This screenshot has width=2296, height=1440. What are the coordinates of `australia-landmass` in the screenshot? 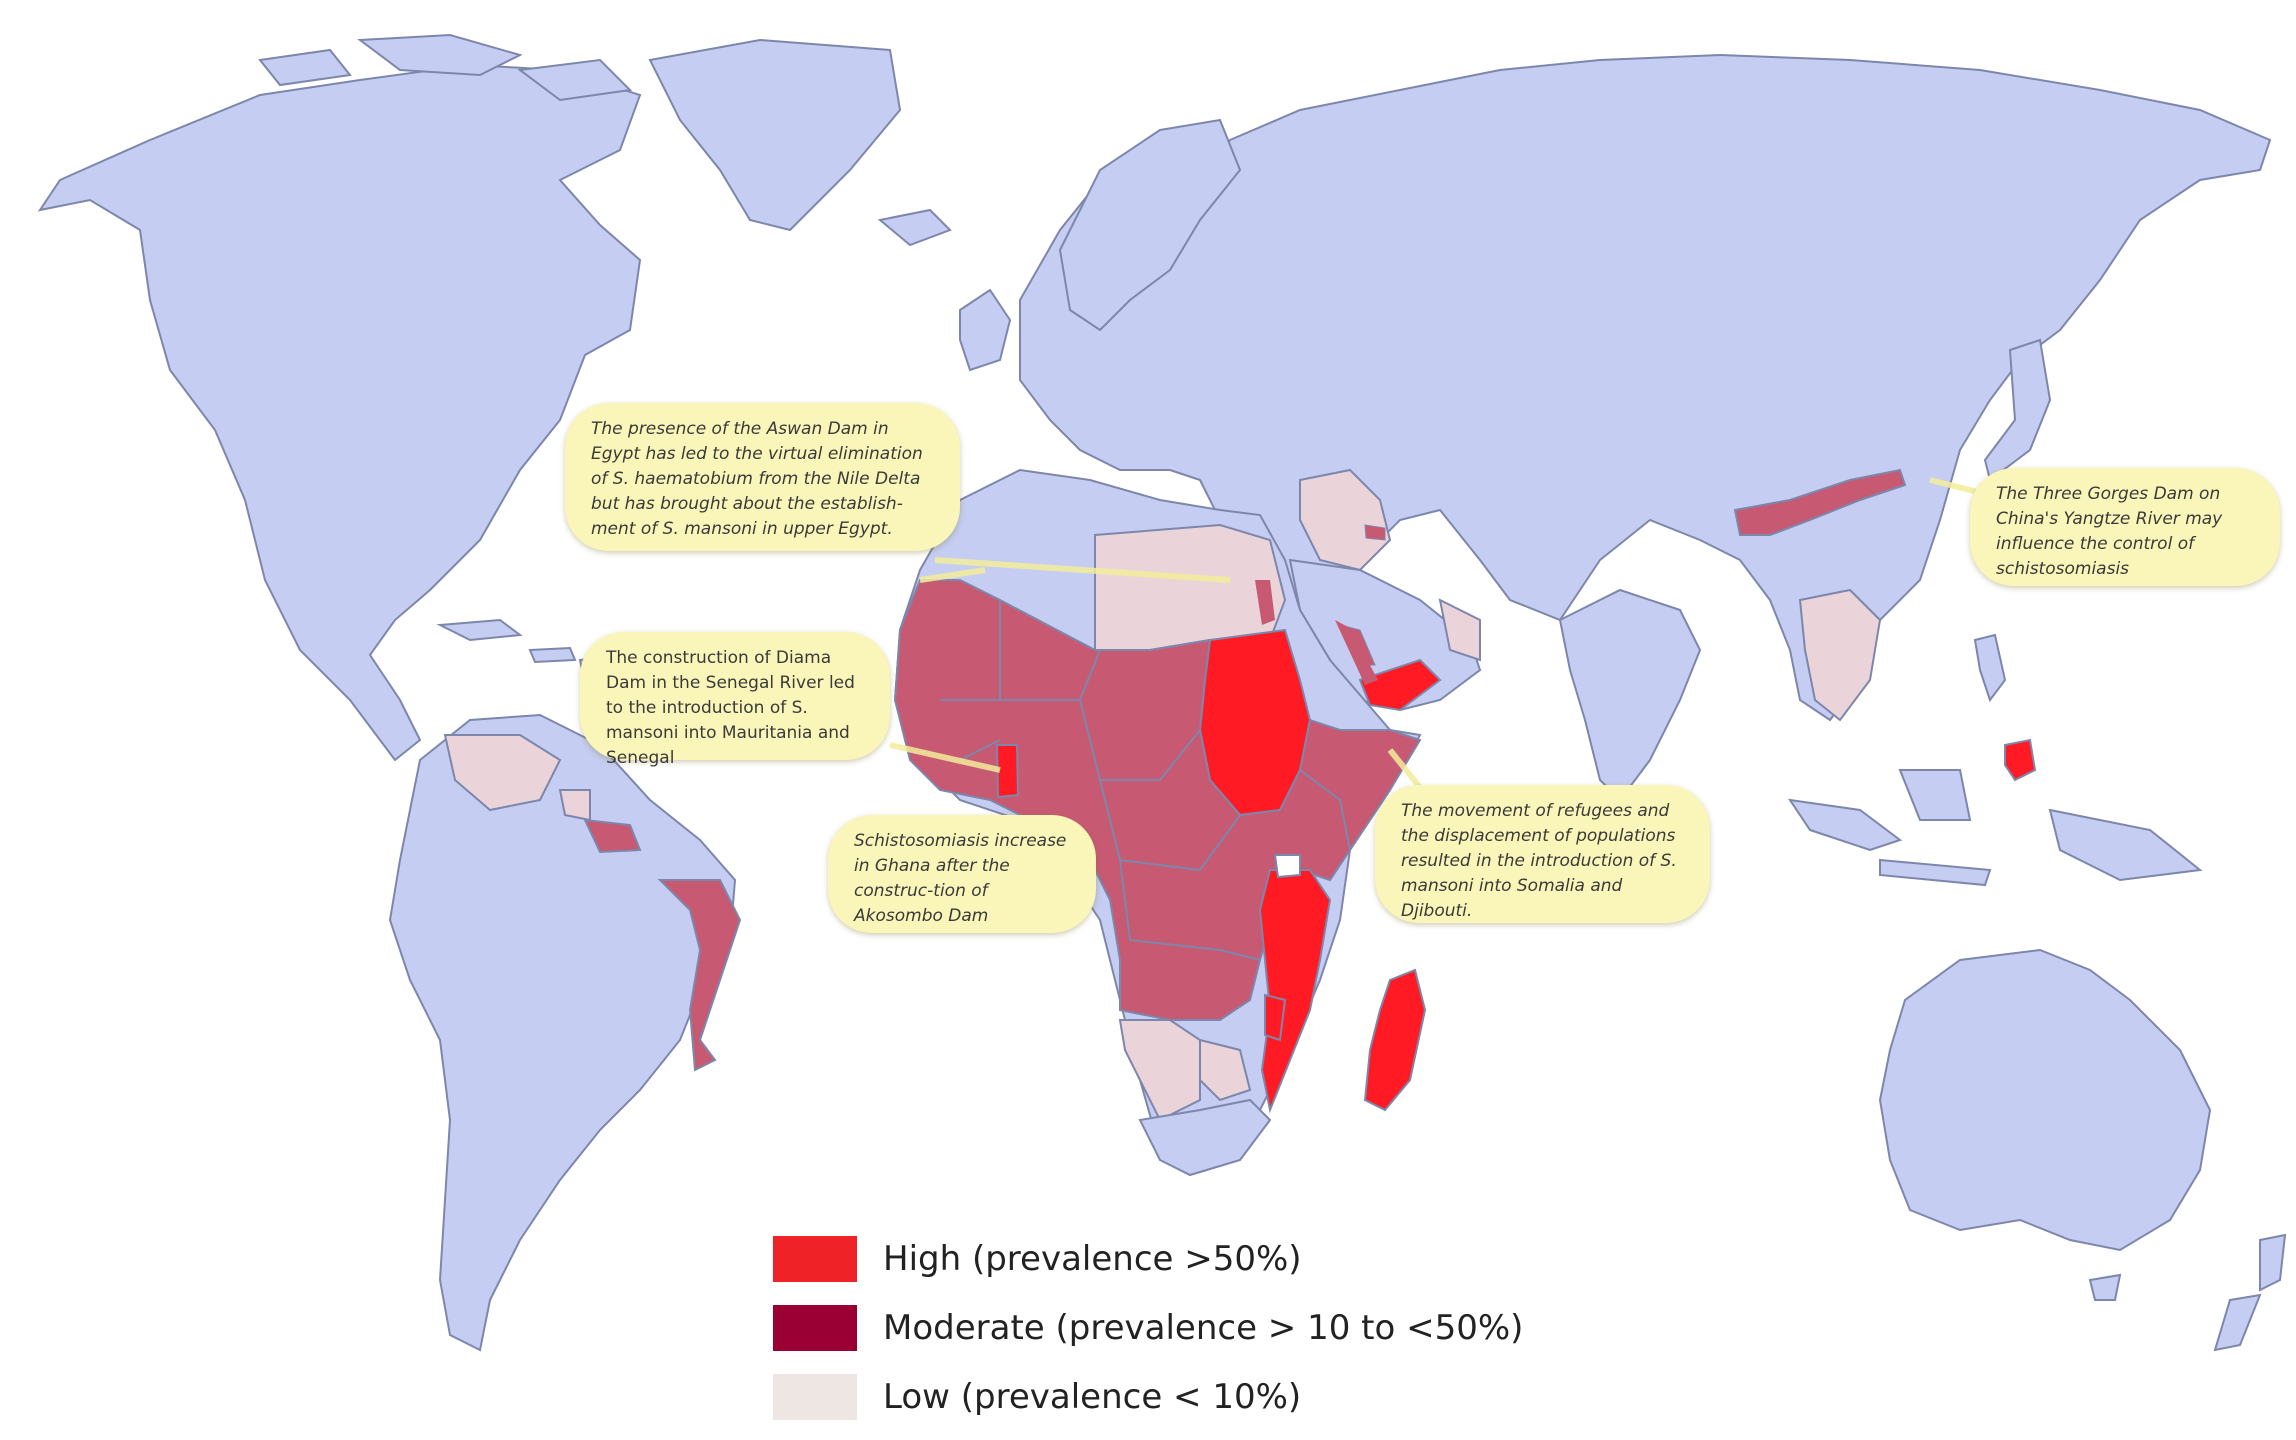 It's located at (2045, 1100).